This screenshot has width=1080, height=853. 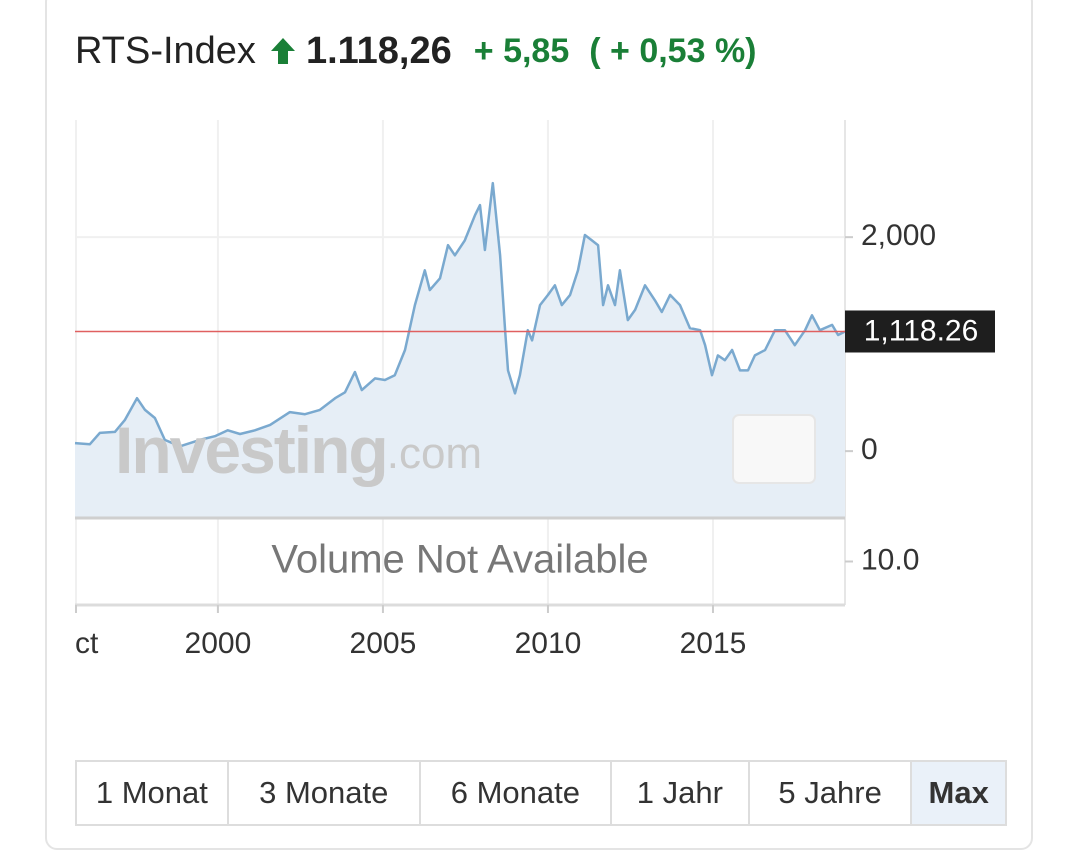 I want to click on range-button: 3 Monate, so click(x=325, y=793).